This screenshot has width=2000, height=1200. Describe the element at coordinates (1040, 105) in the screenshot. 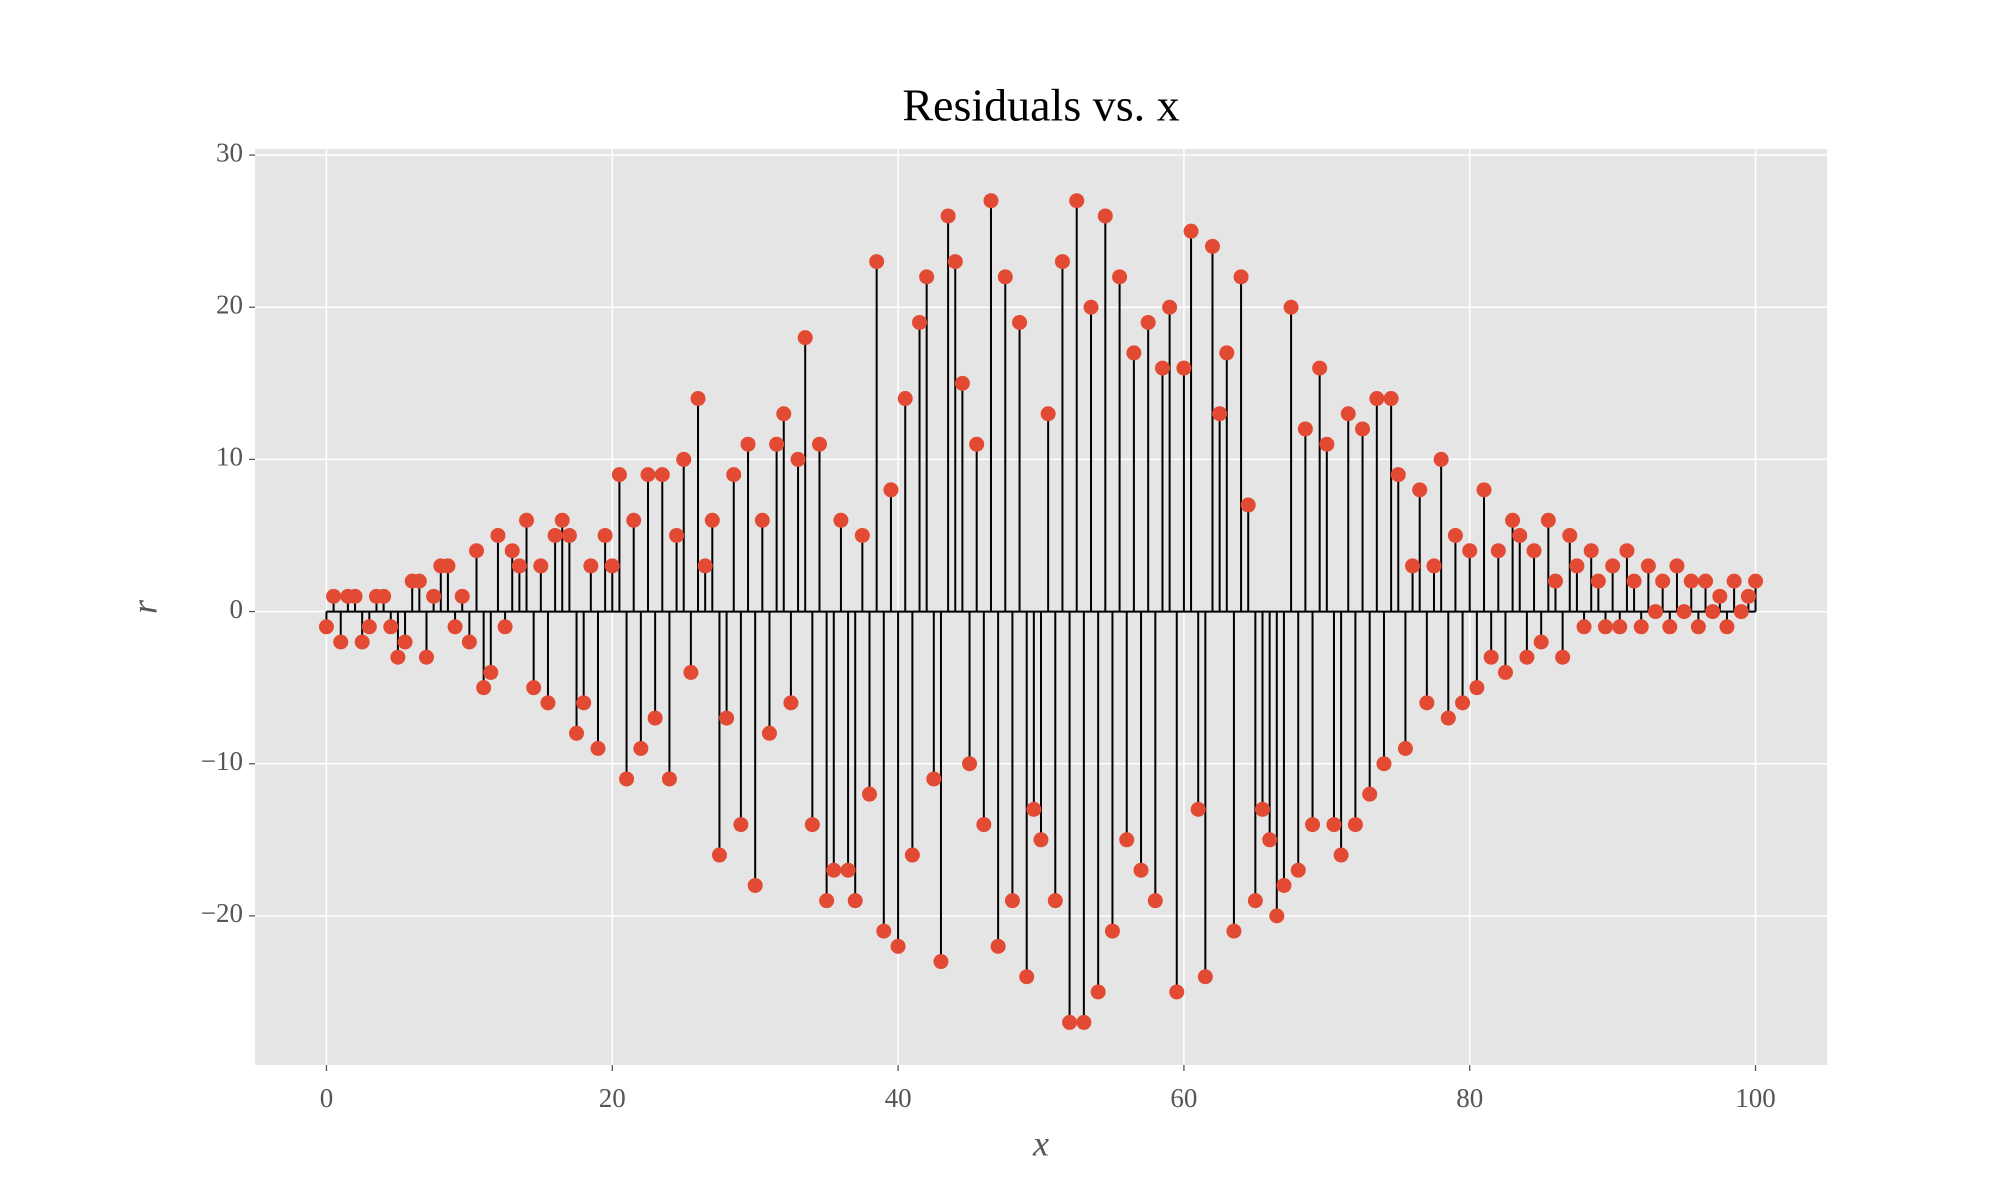

I see `chart-title: Residuals vs. x` at that location.